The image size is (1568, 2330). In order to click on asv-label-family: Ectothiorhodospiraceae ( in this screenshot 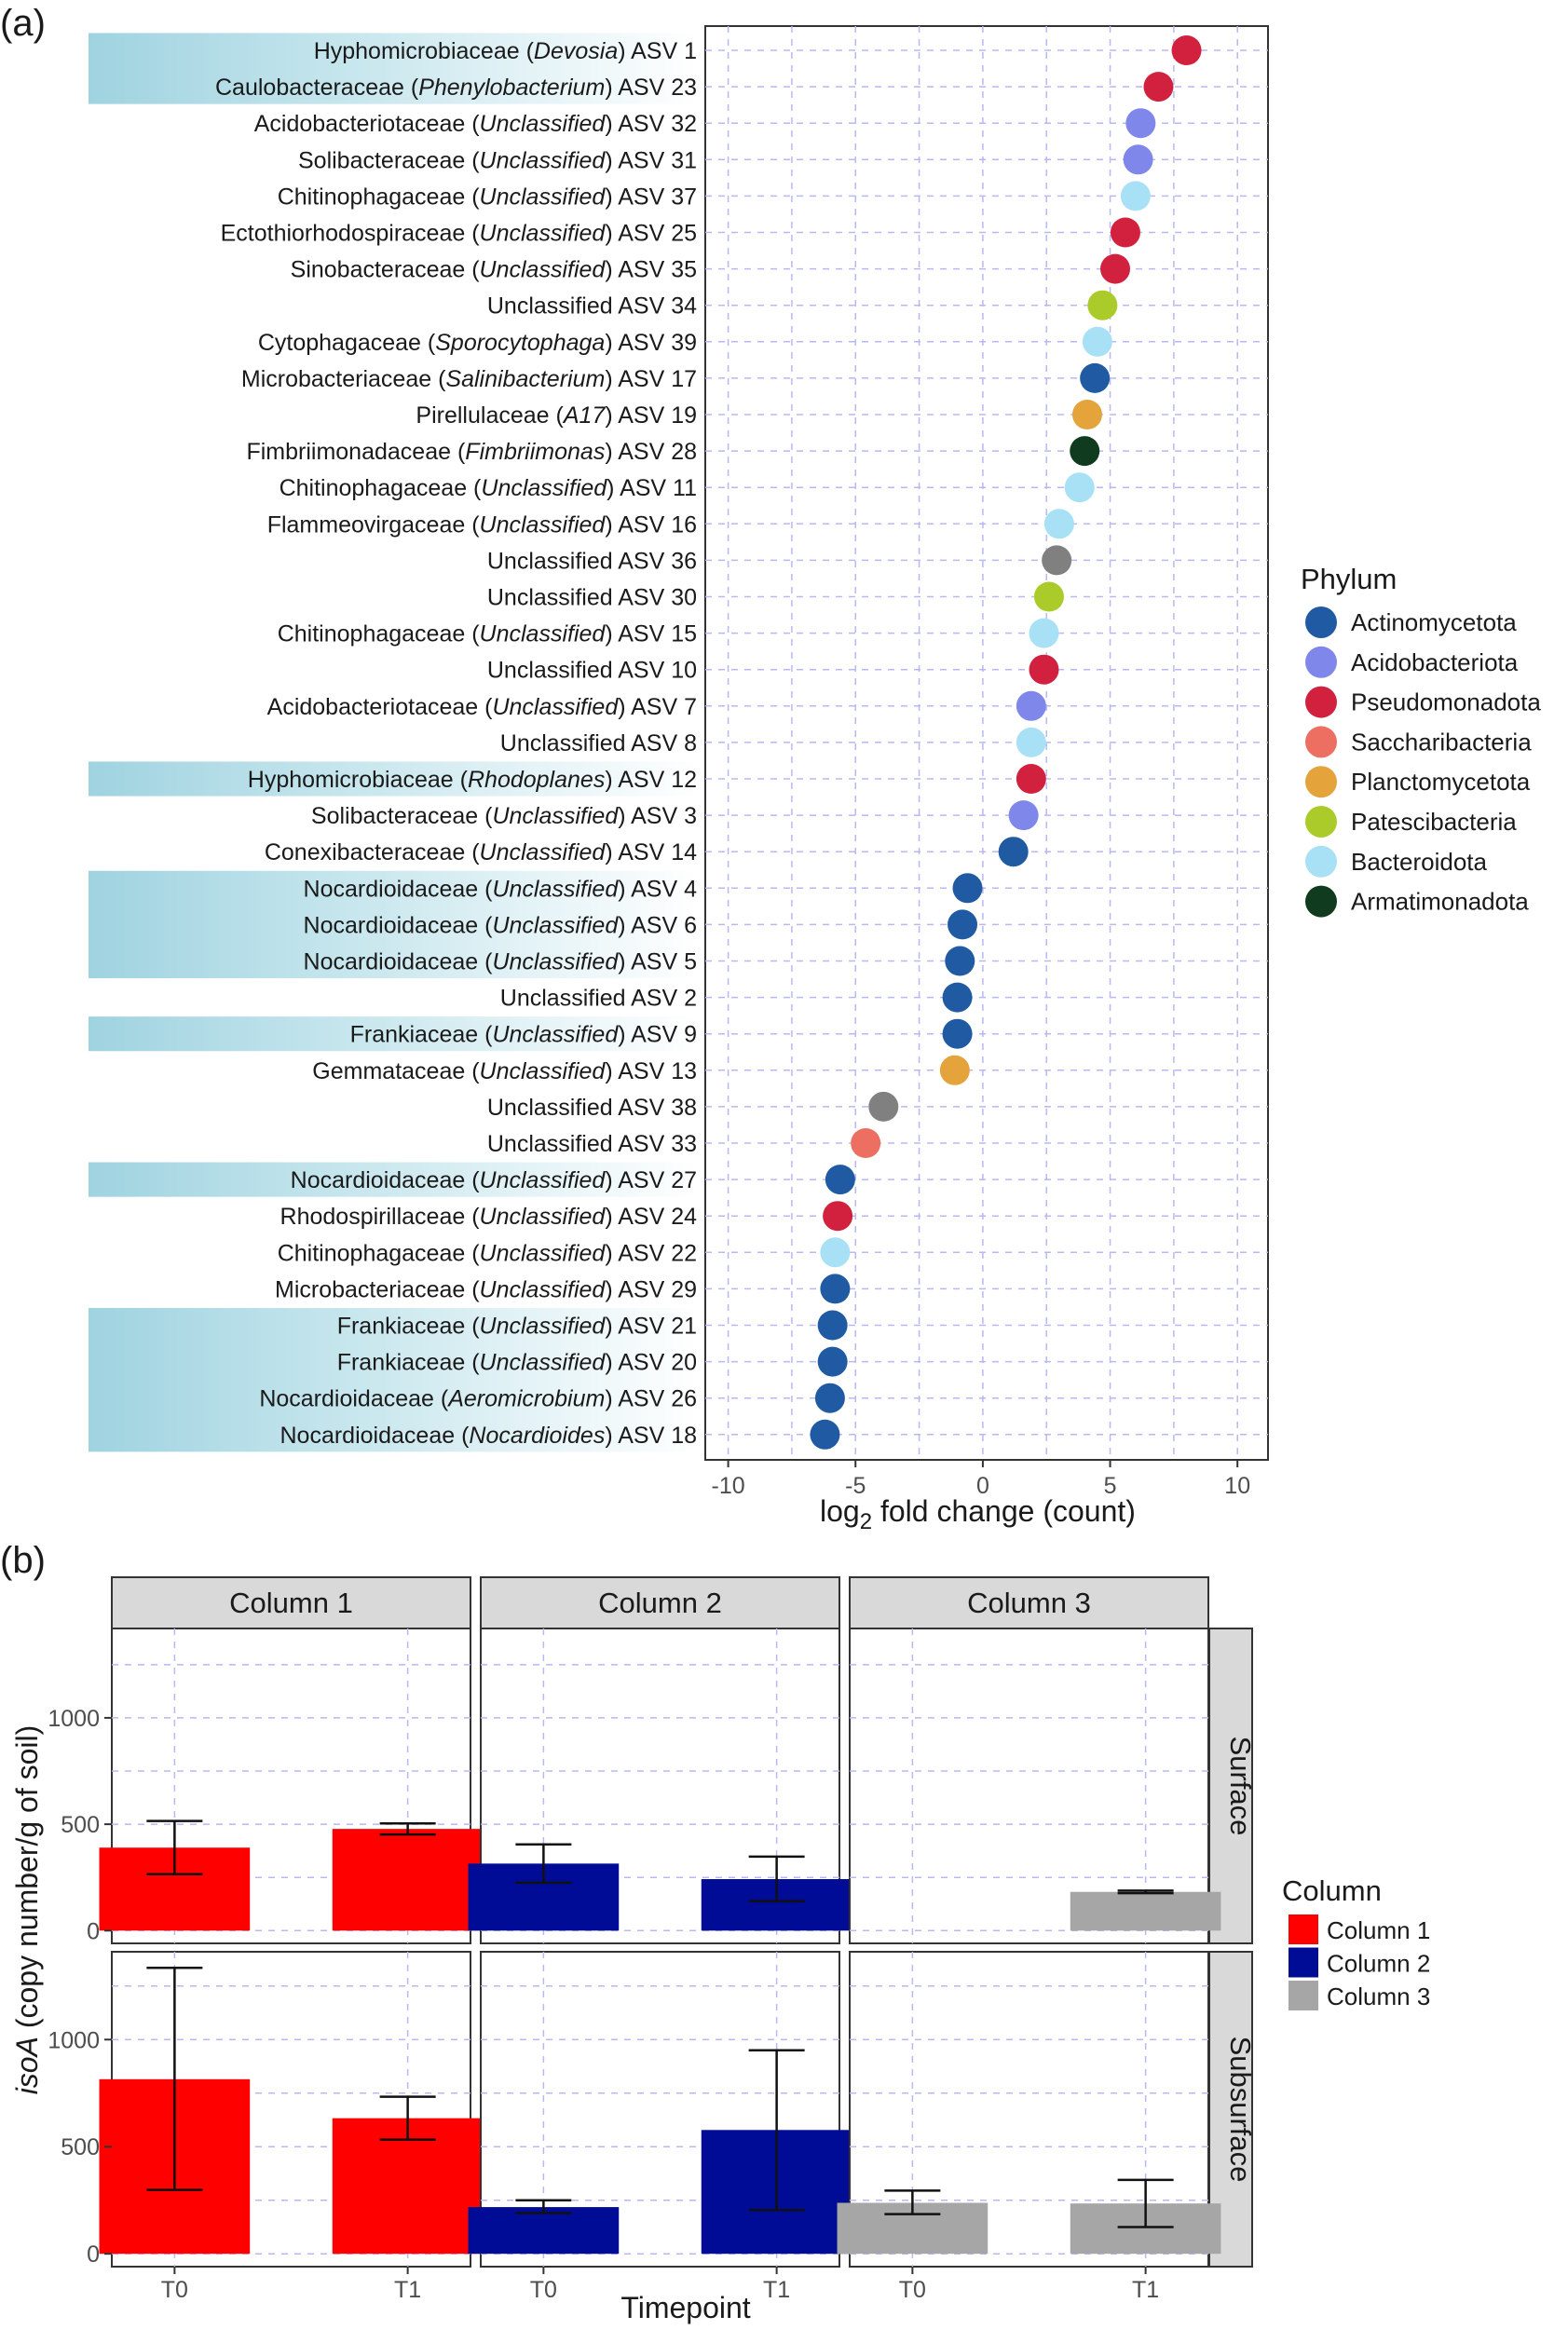, I will do `click(351, 234)`.